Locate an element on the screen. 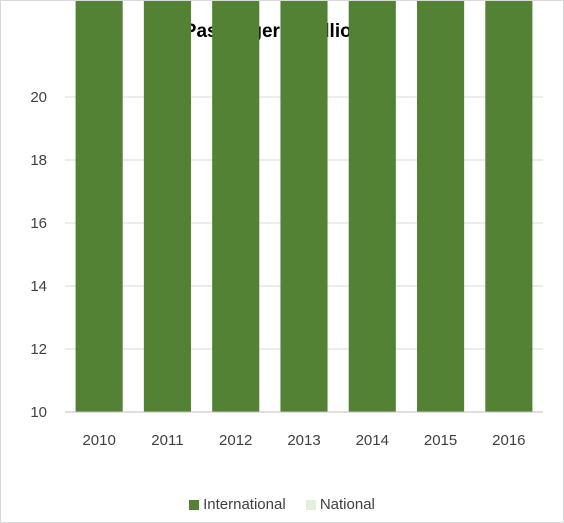 This screenshot has width=564, height=523. x-tick-label: 2010 is located at coordinates (98, 440).